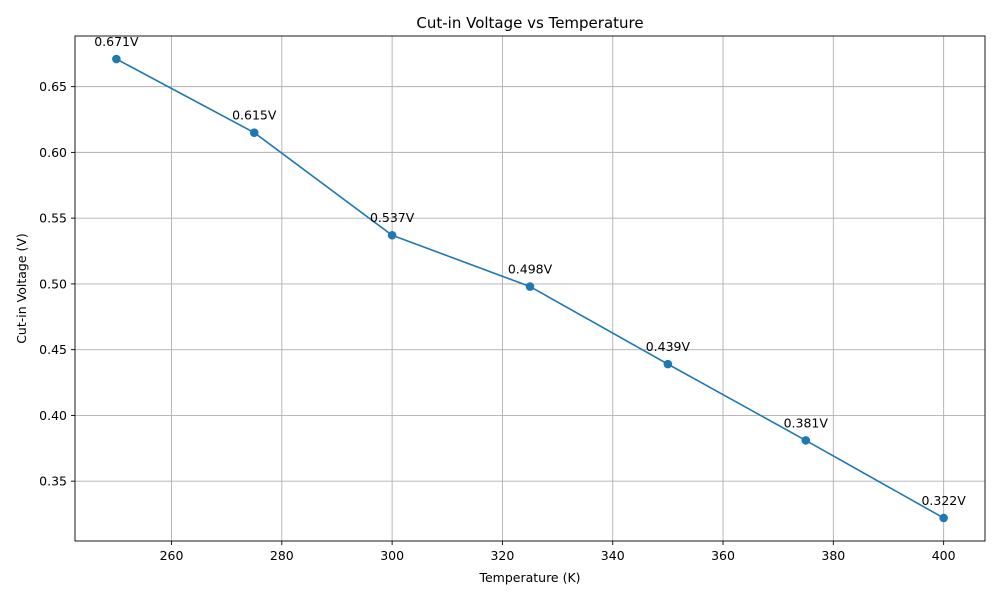  What do you see at coordinates (944, 555) in the screenshot?
I see `x-tick-label: 400` at bounding box center [944, 555].